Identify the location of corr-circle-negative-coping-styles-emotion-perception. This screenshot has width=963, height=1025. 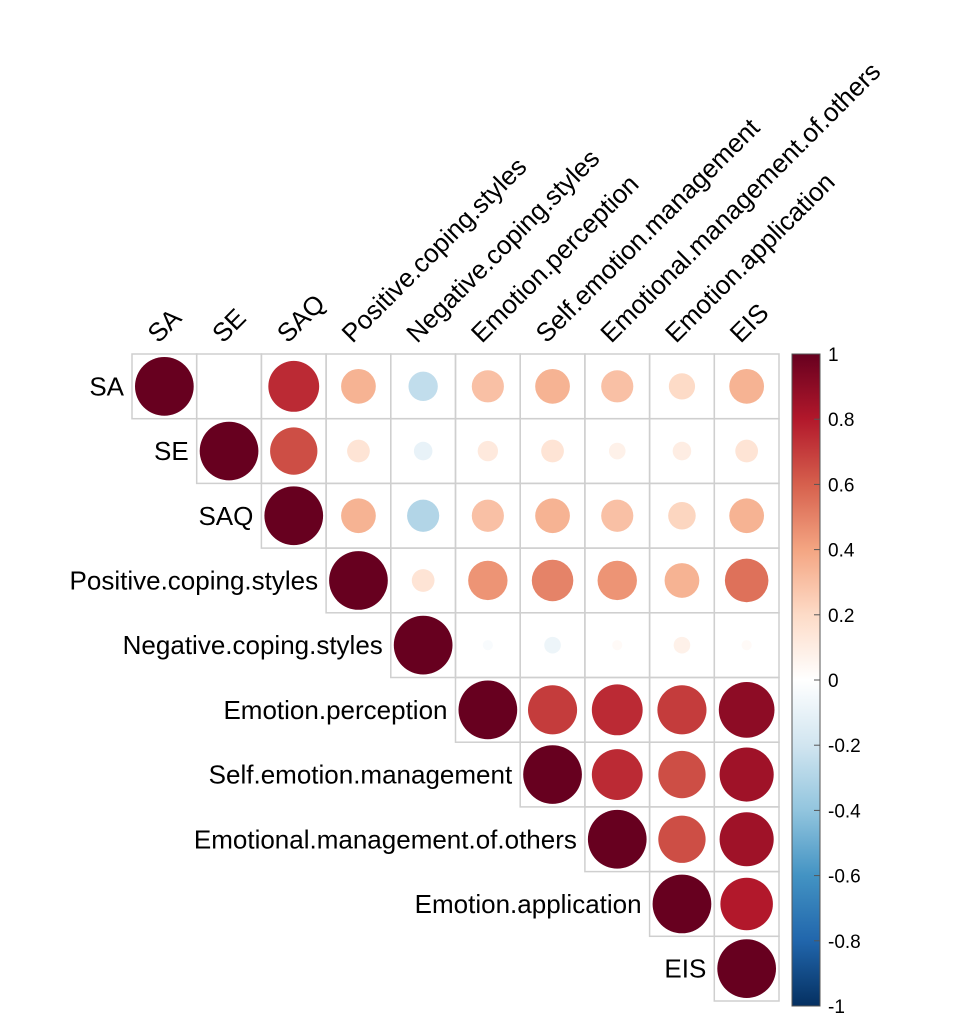
(487, 645).